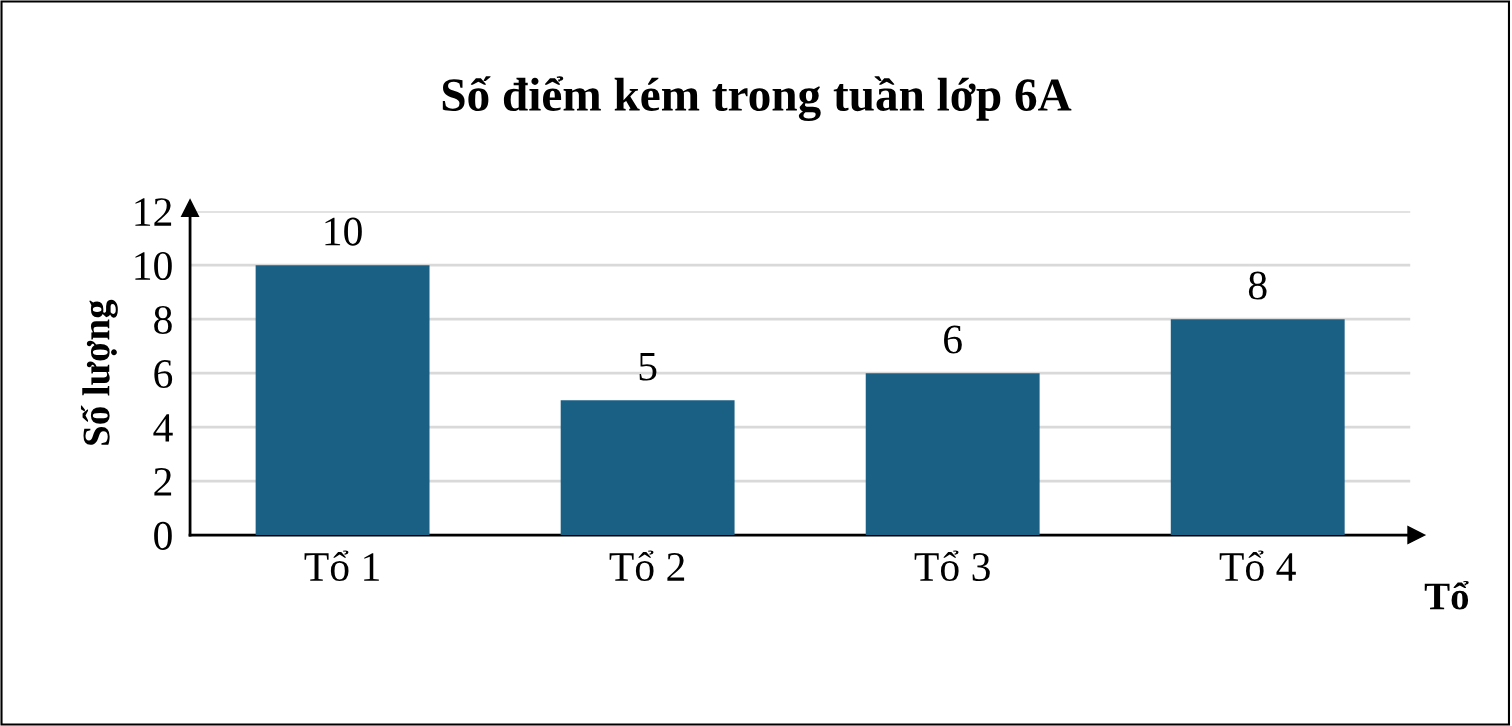 The image size is (1512, 726). Describe the element at coordinates (1257, 285) in the screenshot. I see `data-label: 8` at that location.